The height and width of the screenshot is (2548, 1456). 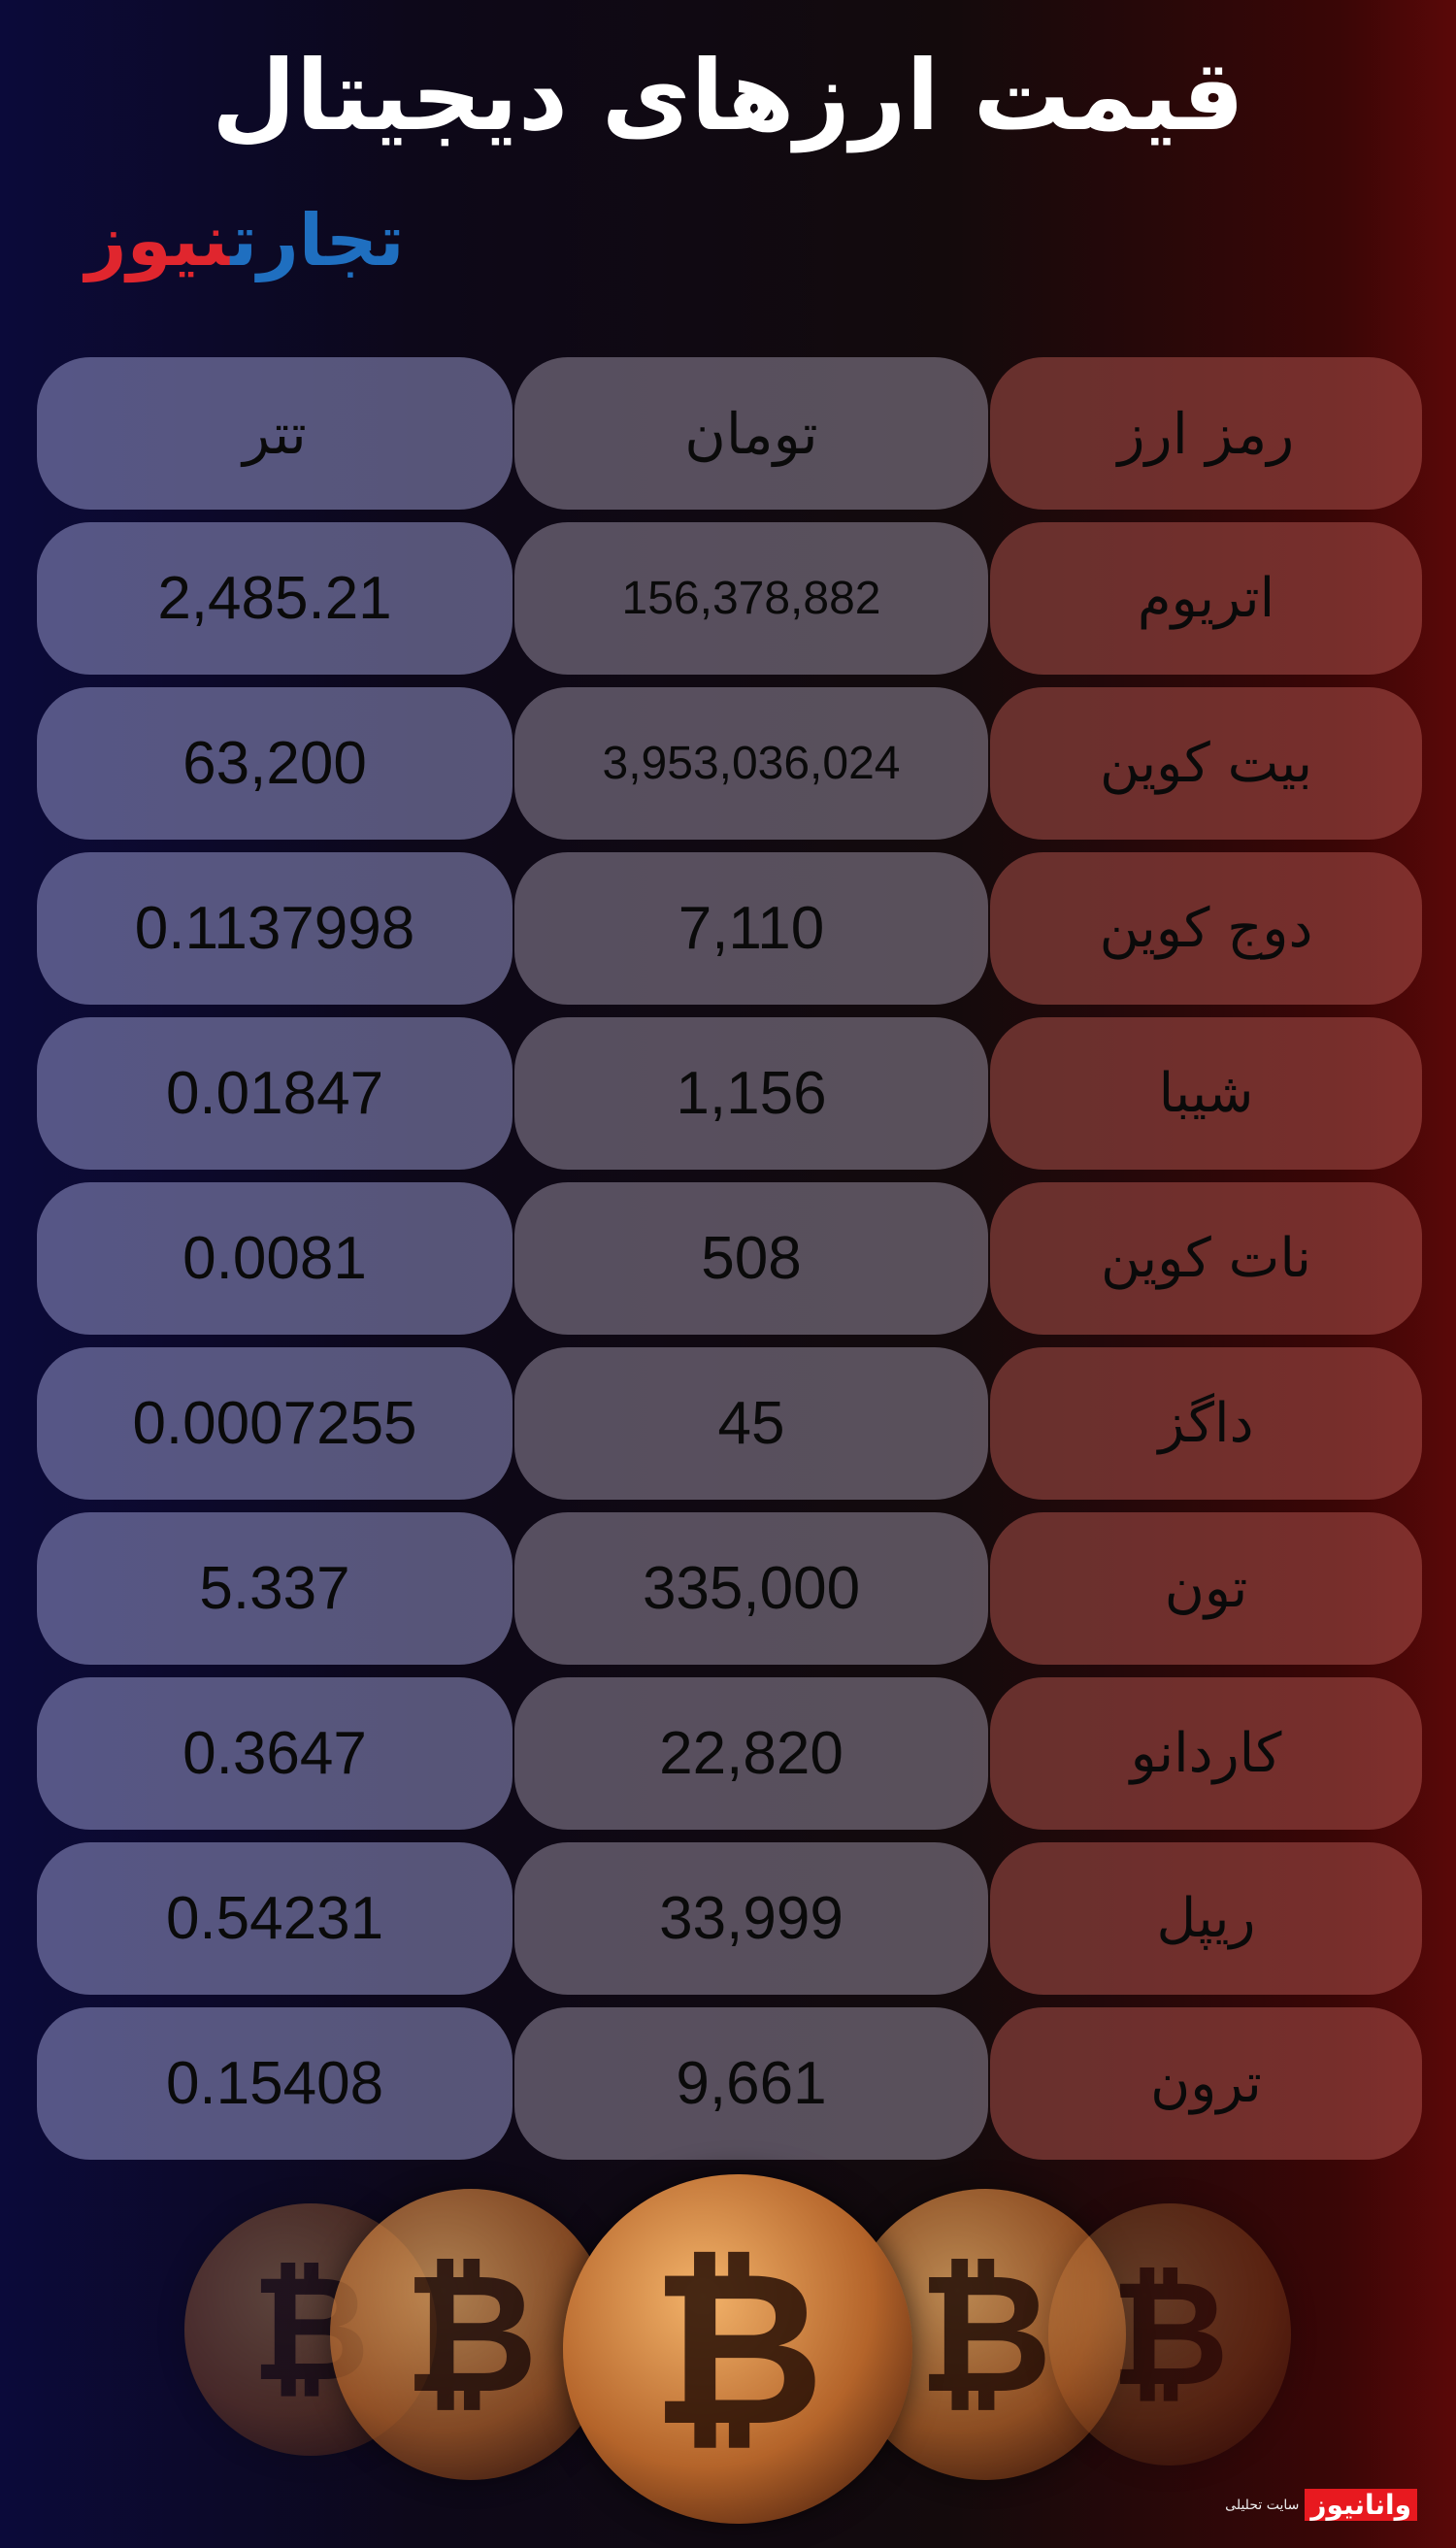 What do you see at coordinates (1206, 1753) in the screenshot?
I see `cell-name: کاردانو` at bounding box center [1206, 1753].